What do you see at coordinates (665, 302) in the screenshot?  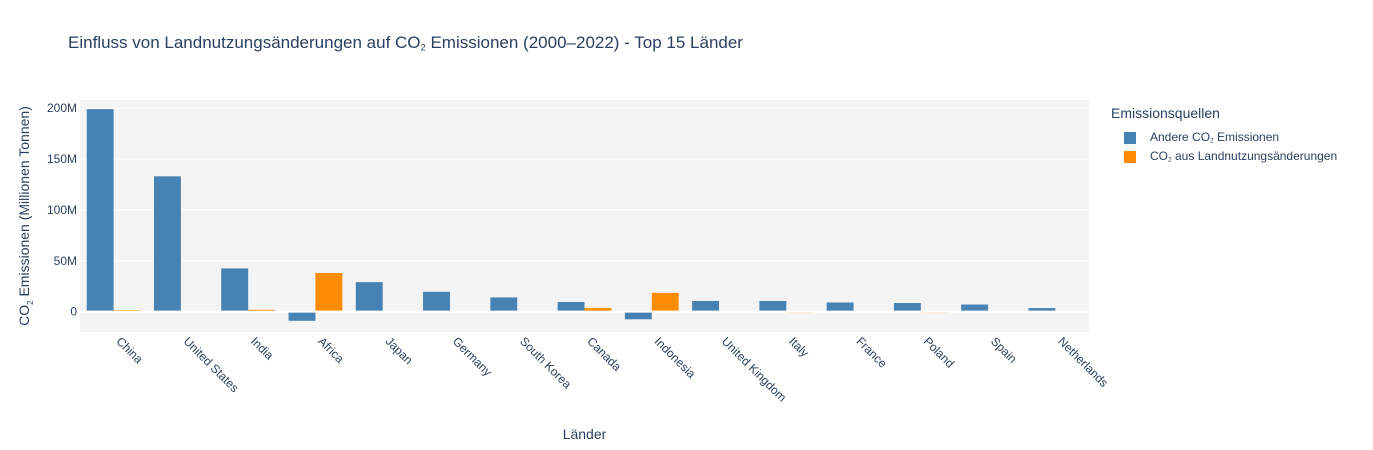 I see `bar-landnutzung-indonesia` at bounding box center [665, 302].